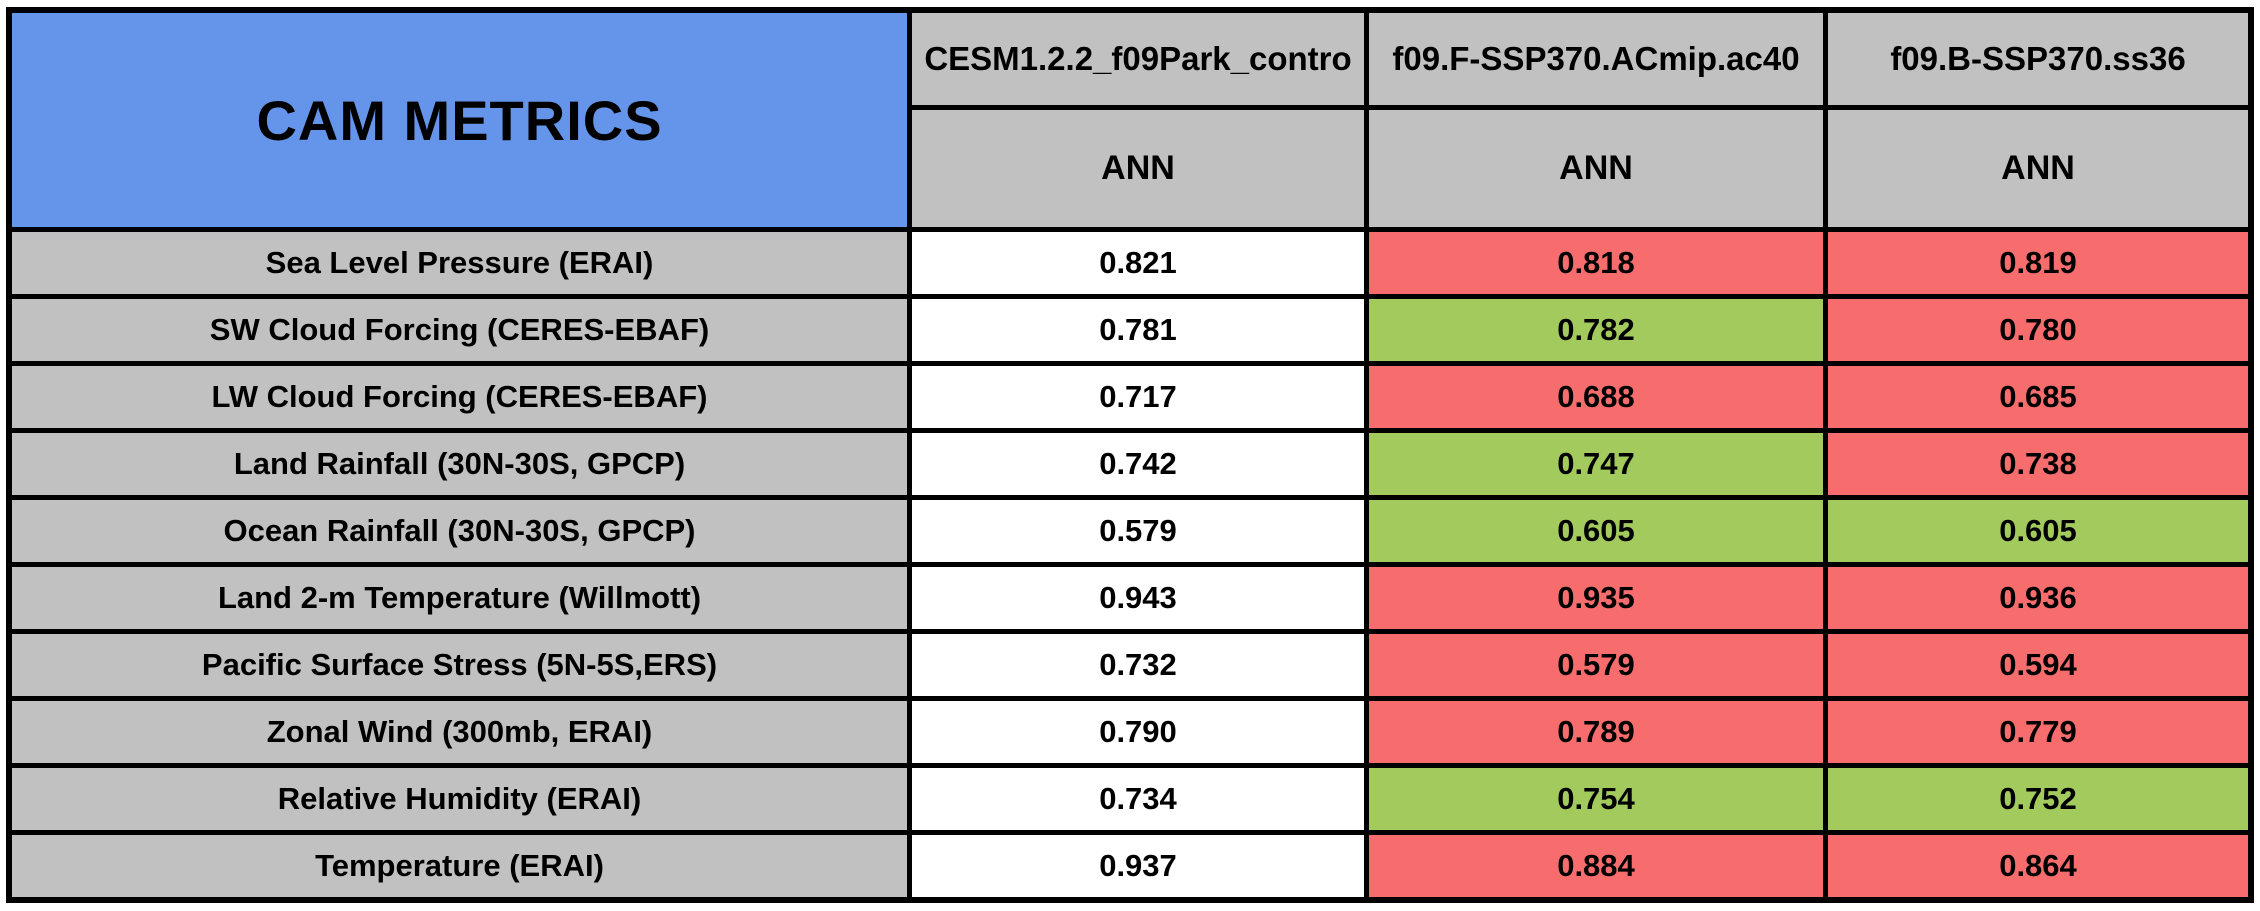 This screenshot has height=911, width=2260. I want to click on metric-value-cell: 0.790, so click(1138, 732).